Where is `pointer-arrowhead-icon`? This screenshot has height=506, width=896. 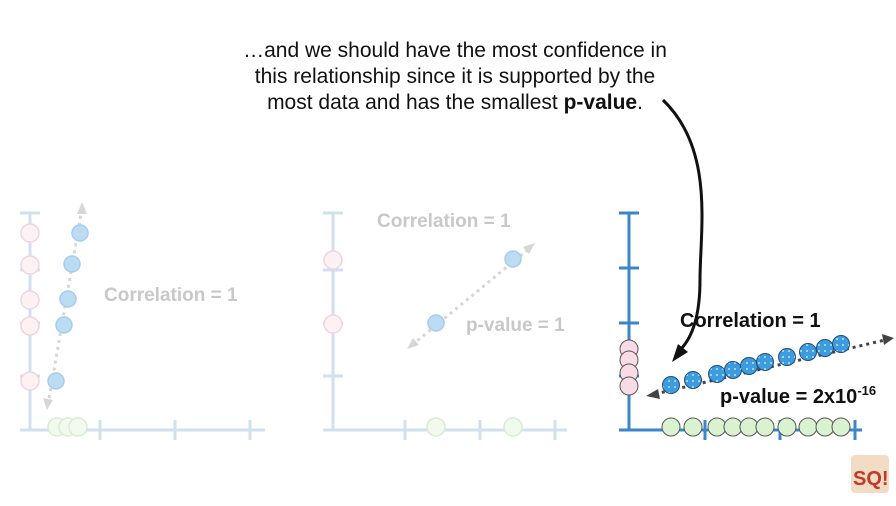 pointer-arrowhead-icon is located at coordinates (680, 353).